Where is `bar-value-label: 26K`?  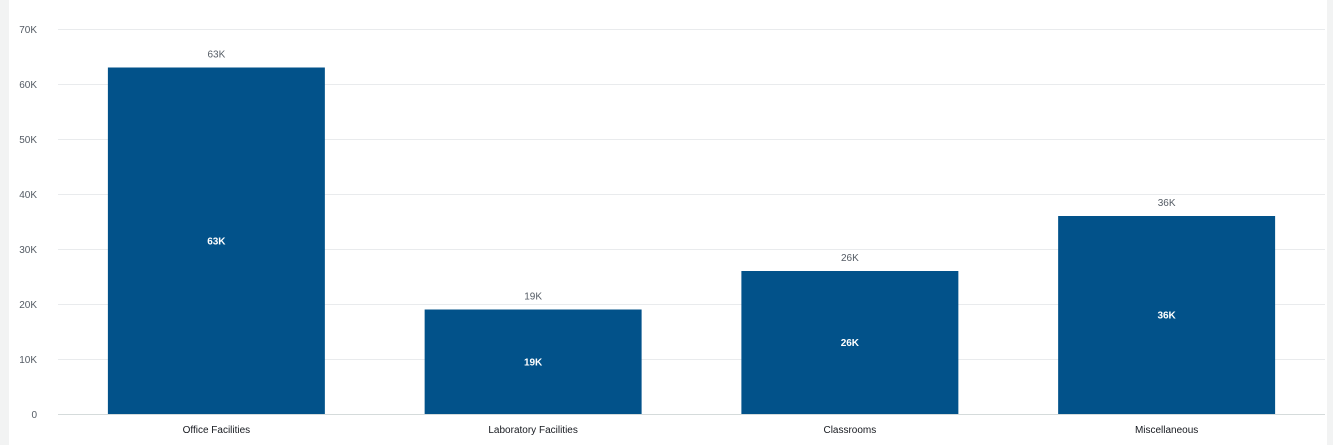 bar-value-label: 26K is located at coordinates (850, 258).